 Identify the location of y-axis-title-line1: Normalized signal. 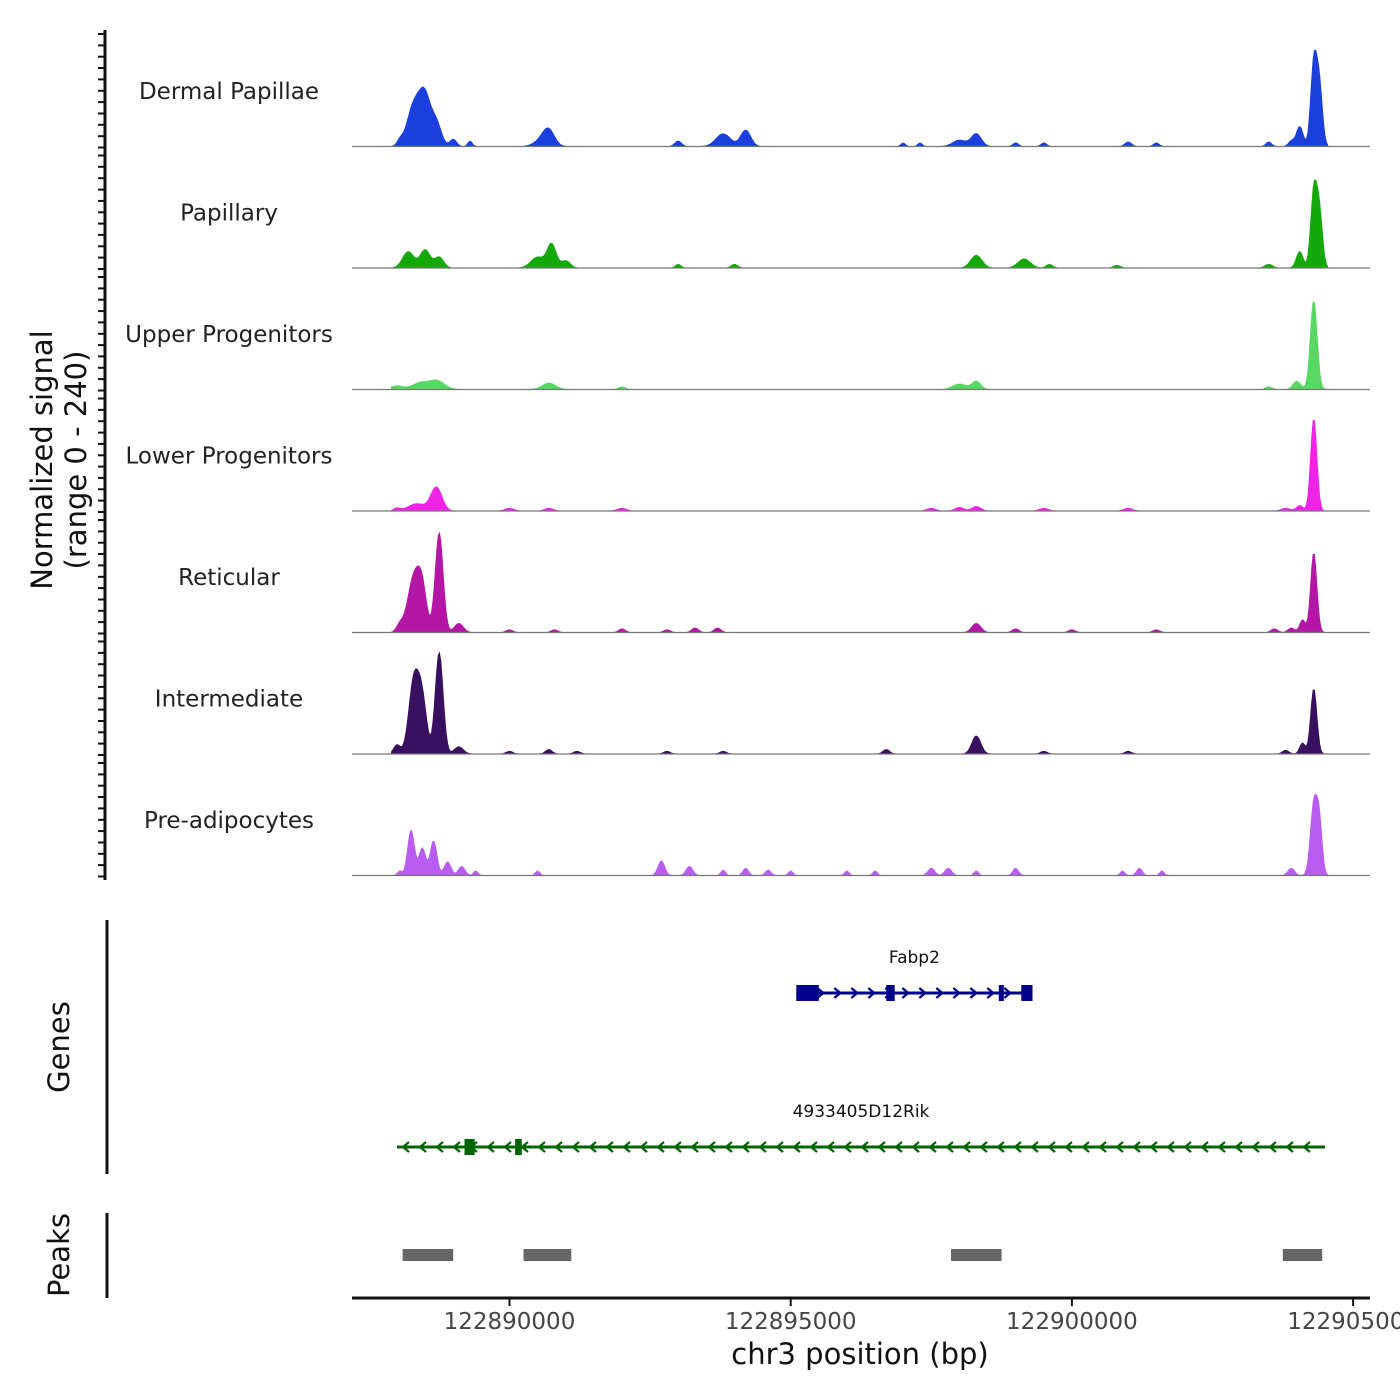
(42, 459).